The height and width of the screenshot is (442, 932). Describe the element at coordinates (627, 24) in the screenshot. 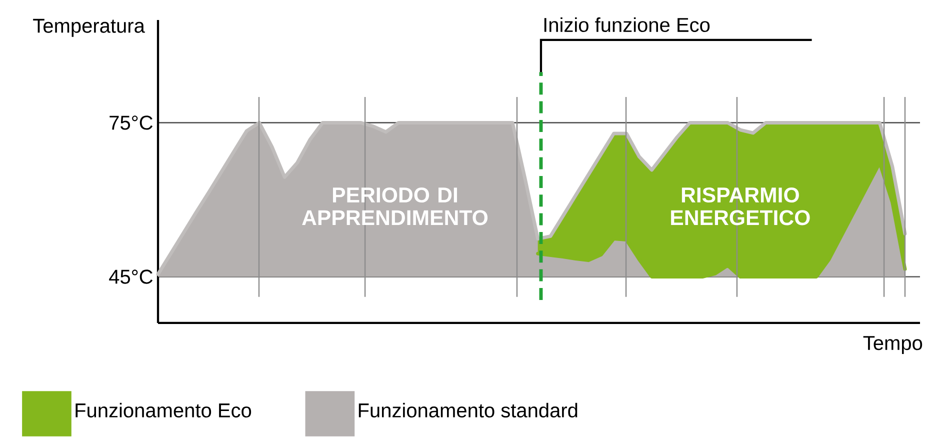

I see `annotation: Inizio funzione Eco` at that location.